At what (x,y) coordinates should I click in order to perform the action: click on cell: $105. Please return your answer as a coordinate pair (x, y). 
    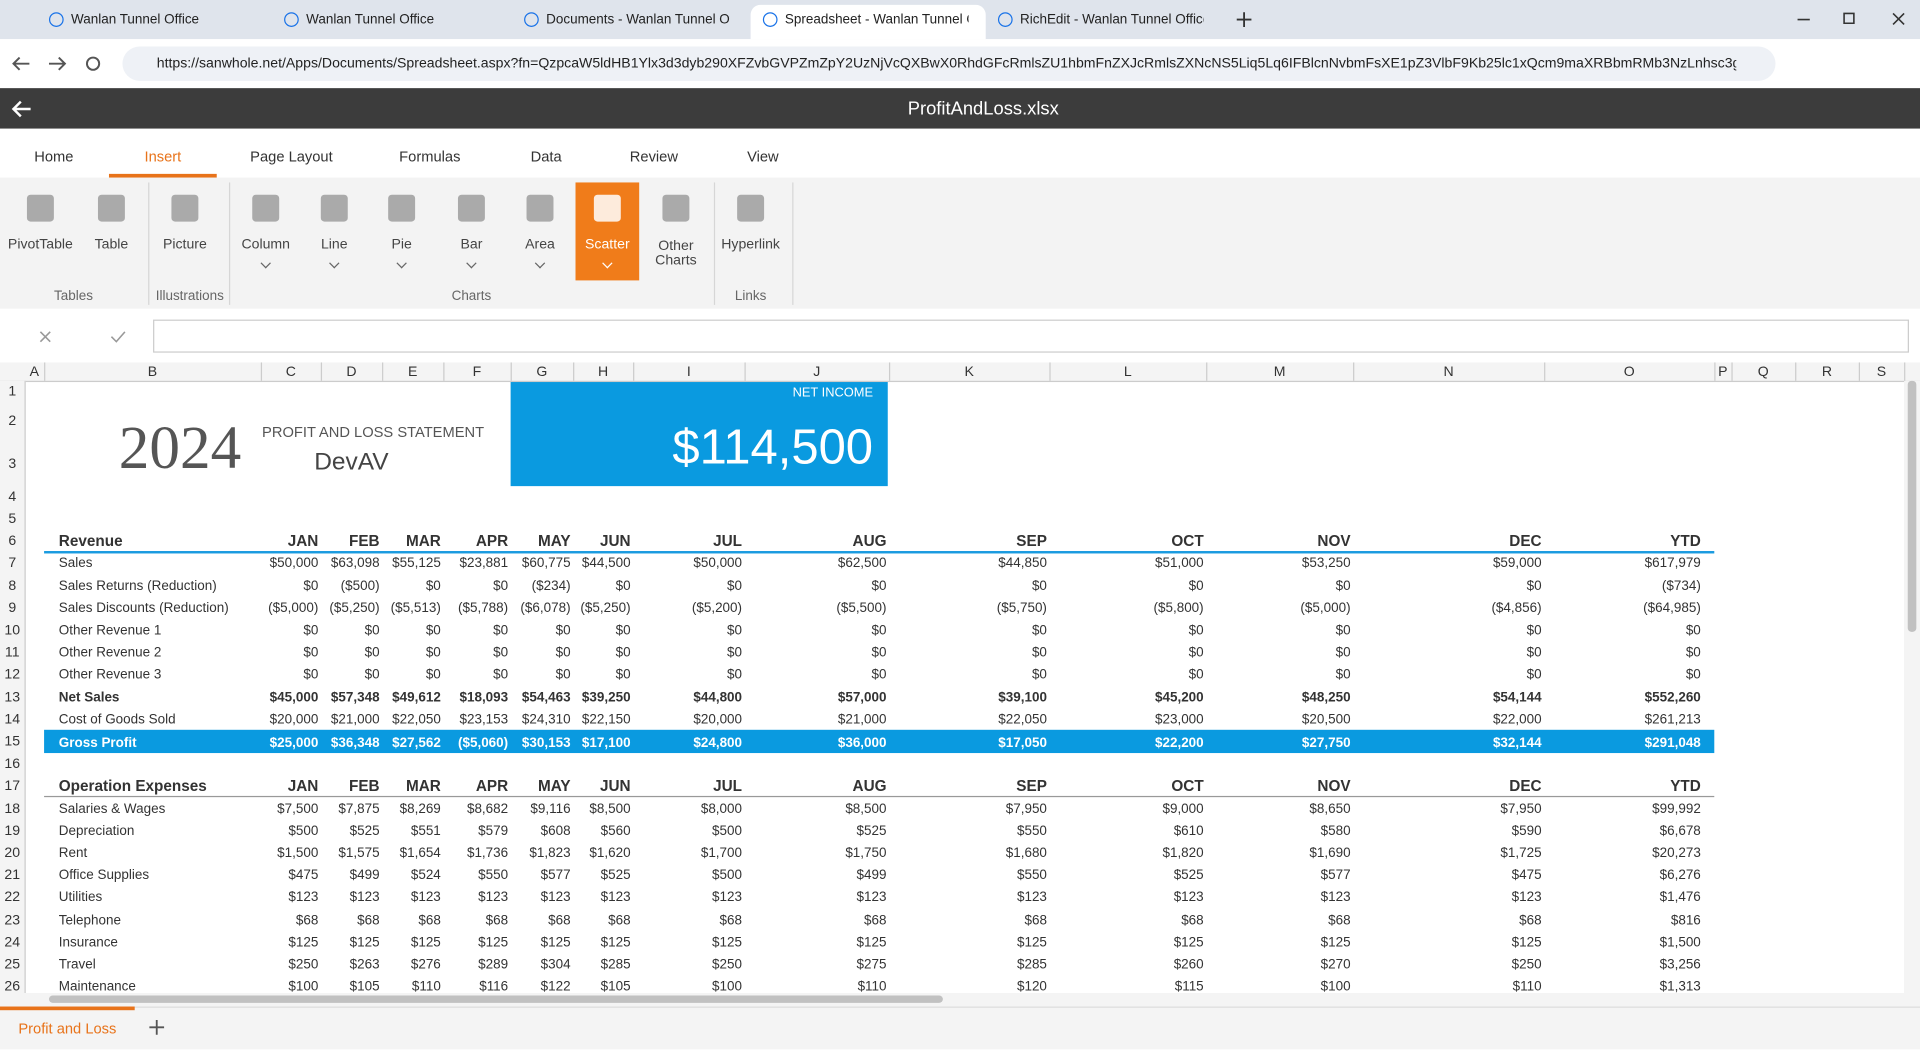
    Looking at the image, I should click on (365, 987).